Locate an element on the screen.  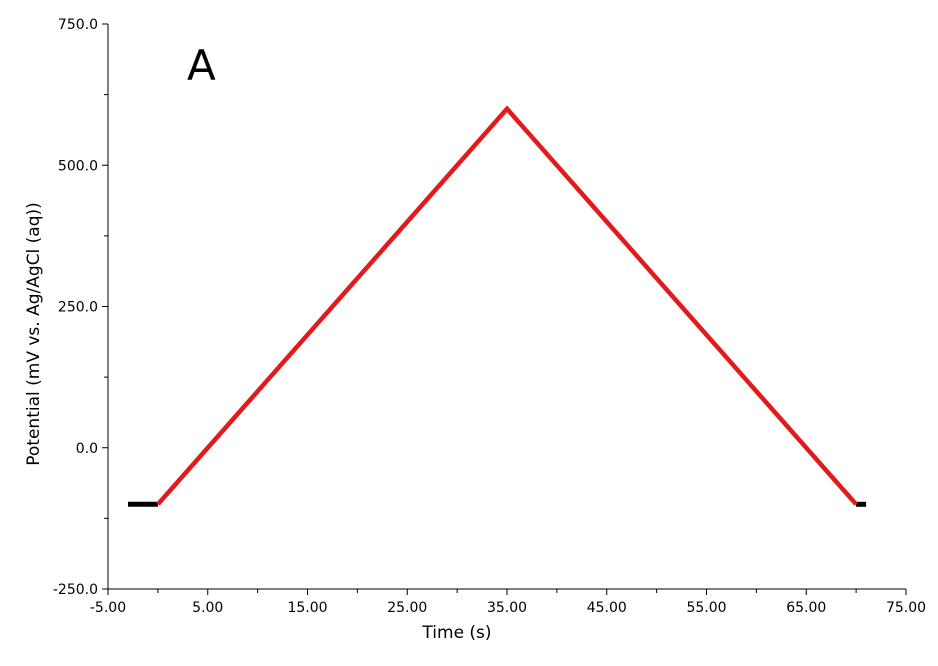
x-tick-label: 35.00 is located at coordinates (507, 608).